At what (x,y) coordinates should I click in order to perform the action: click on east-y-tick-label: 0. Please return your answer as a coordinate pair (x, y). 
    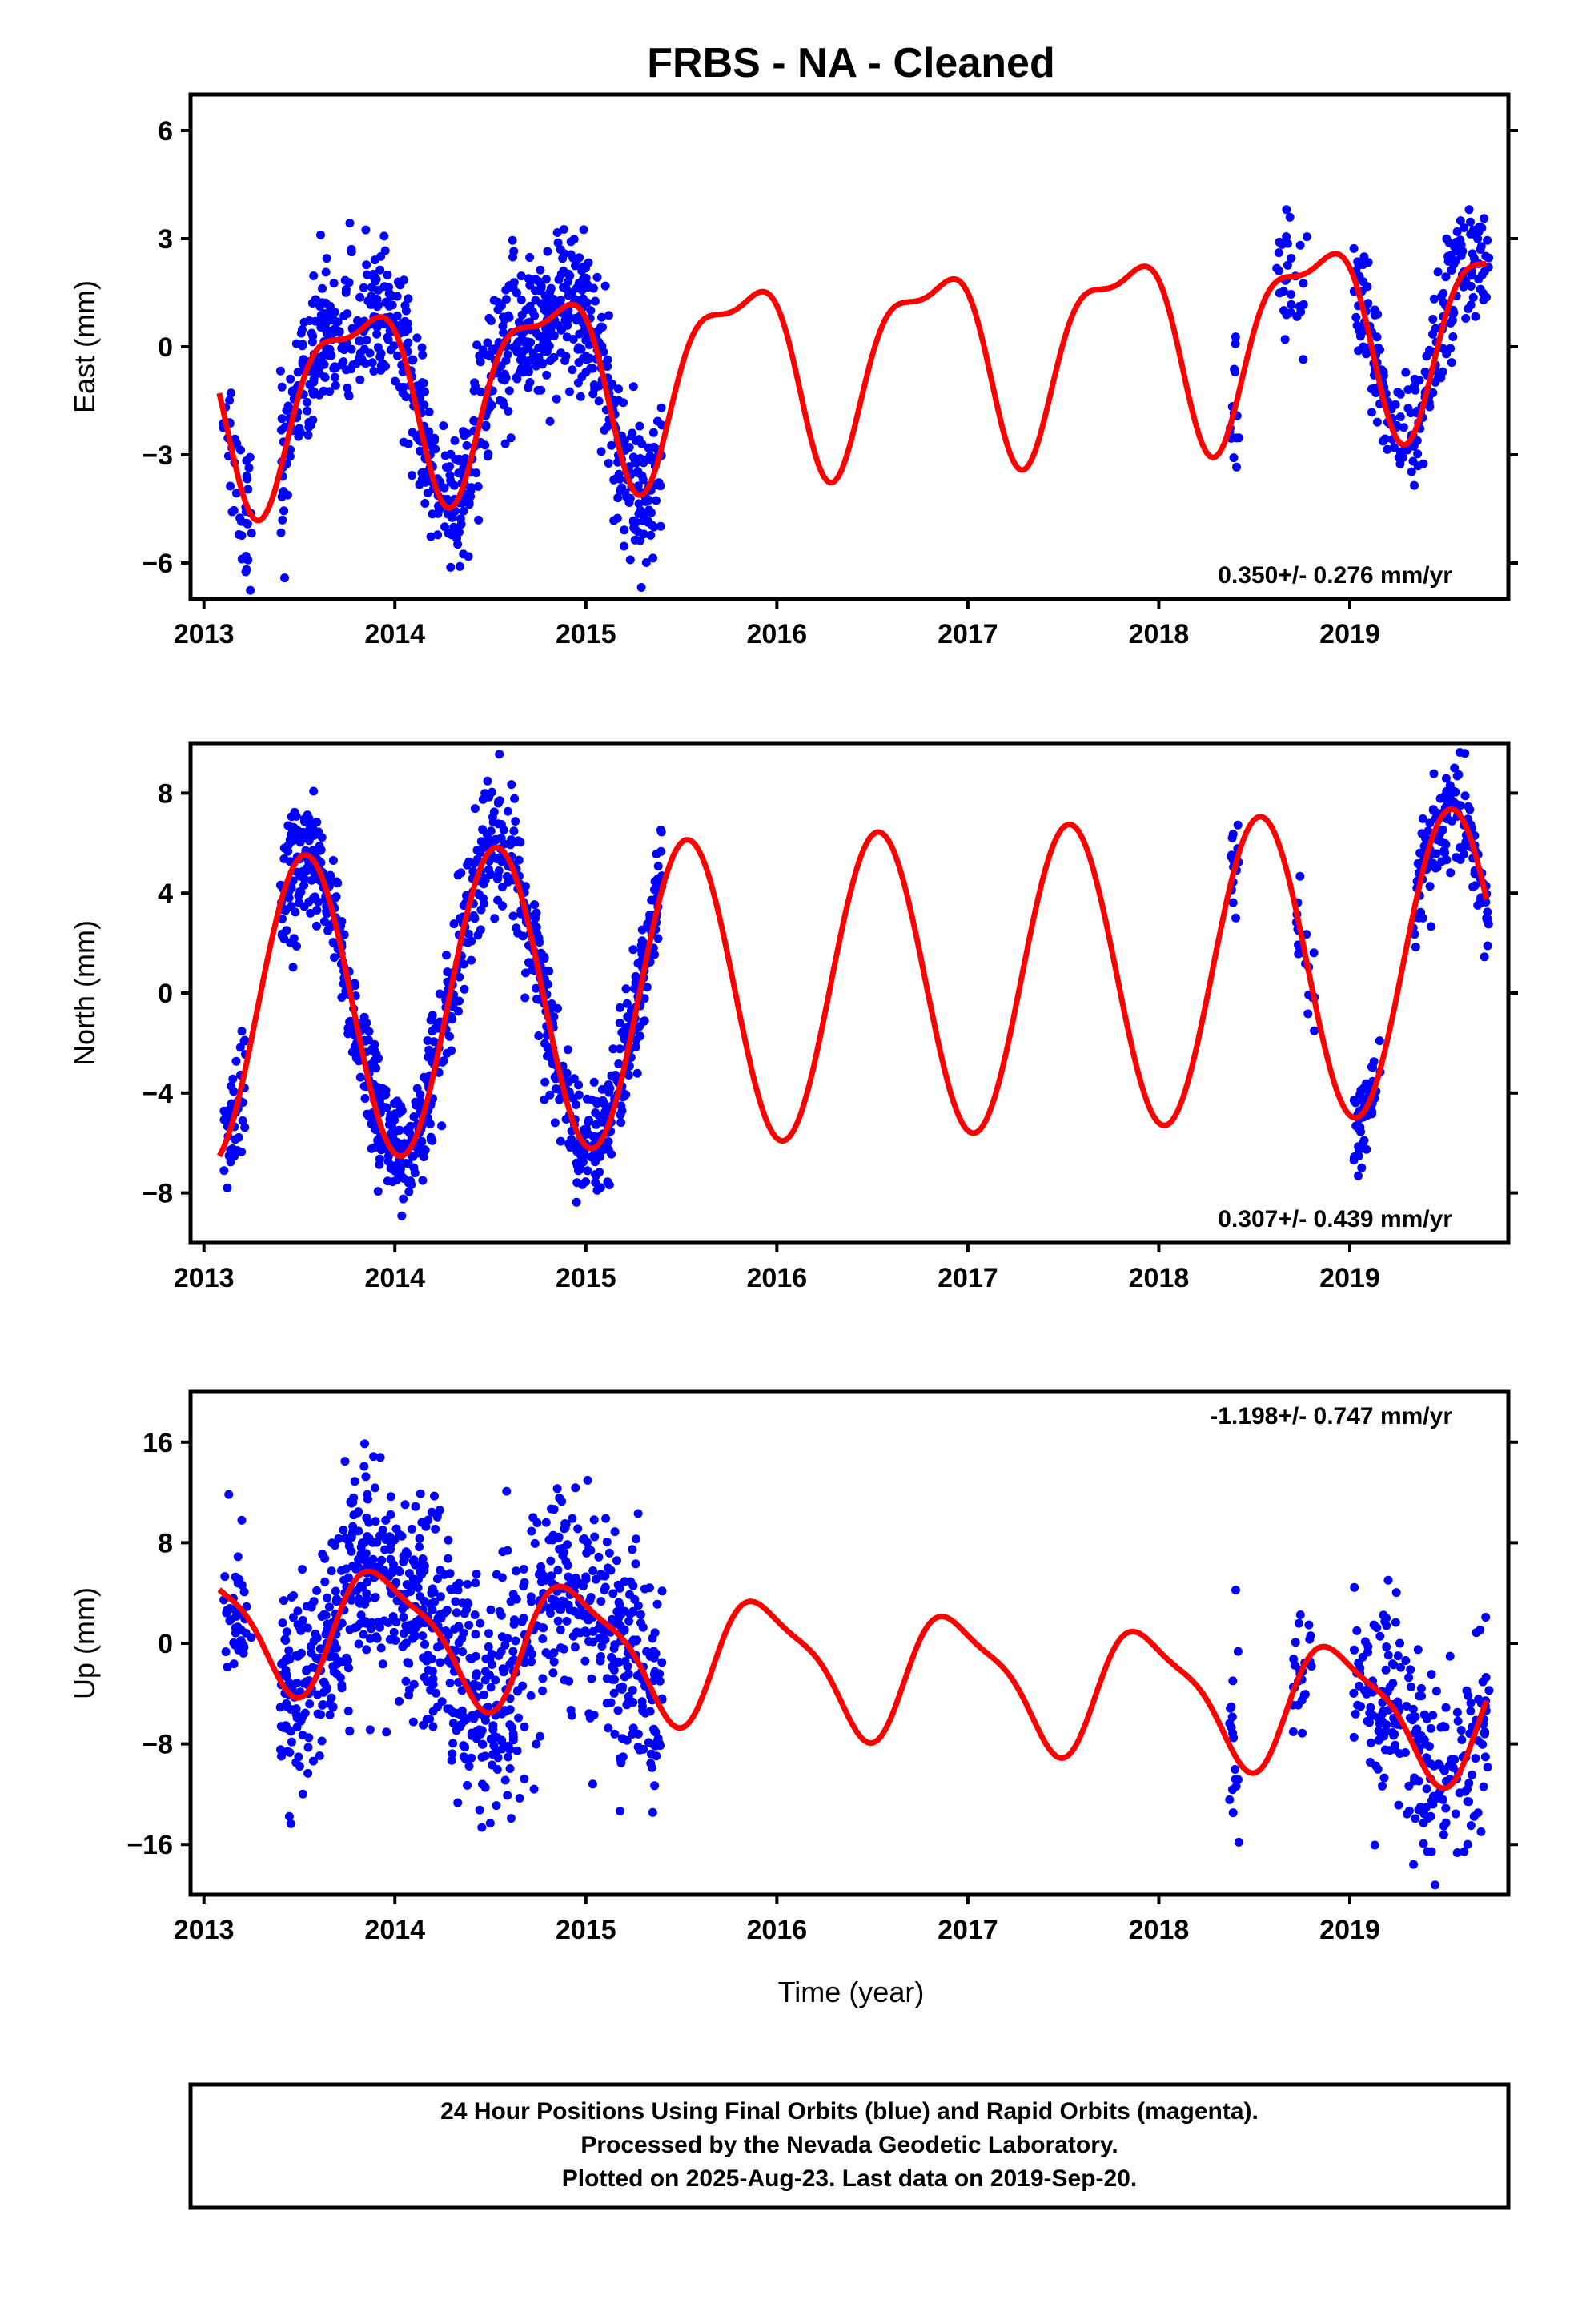
    Looking at the image, I should click on (165, 347).